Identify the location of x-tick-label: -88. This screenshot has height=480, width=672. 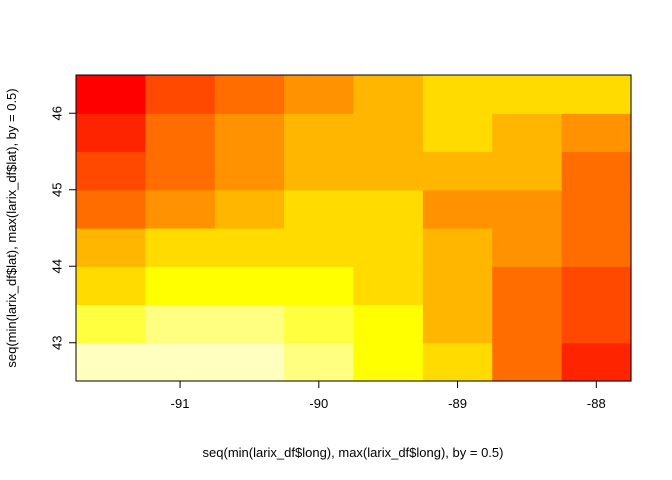
(596, 403).